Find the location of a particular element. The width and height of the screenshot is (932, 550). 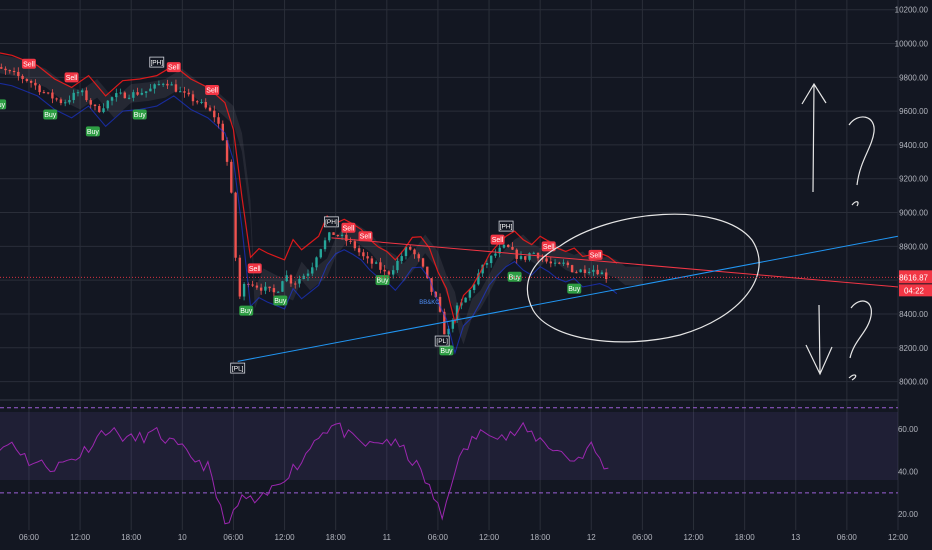

time-tick-label: 11 is located at coordinates (387, 537).